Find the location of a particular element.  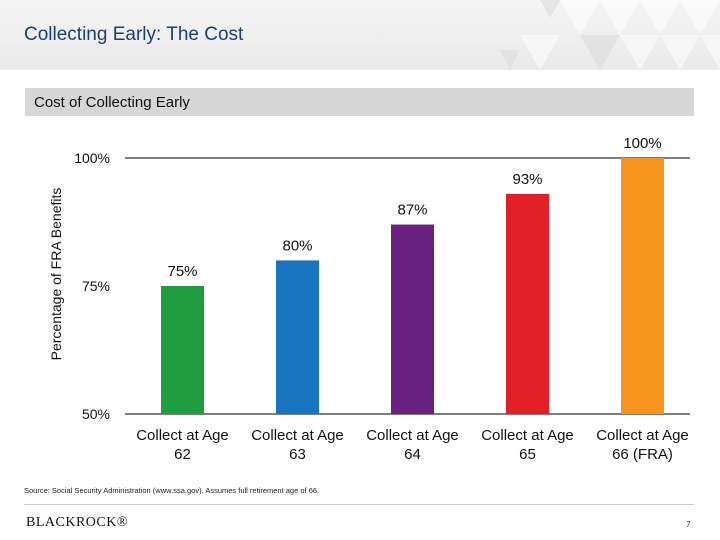

x-tick-label: 63 is located at coordinates (297, 454).